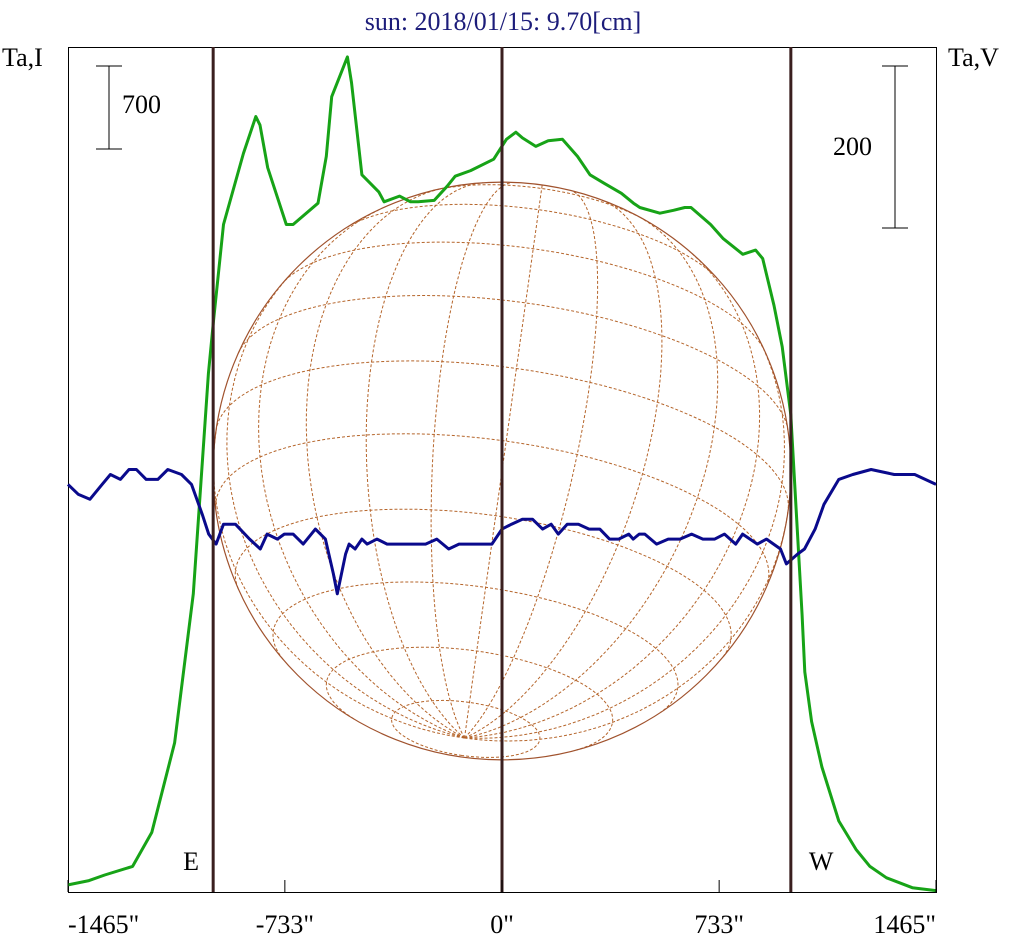  What do you see at coordinates (22, 57) in the screenshot?
I see `left-axis-label: Ta,I` at bounding box center [22, 57].